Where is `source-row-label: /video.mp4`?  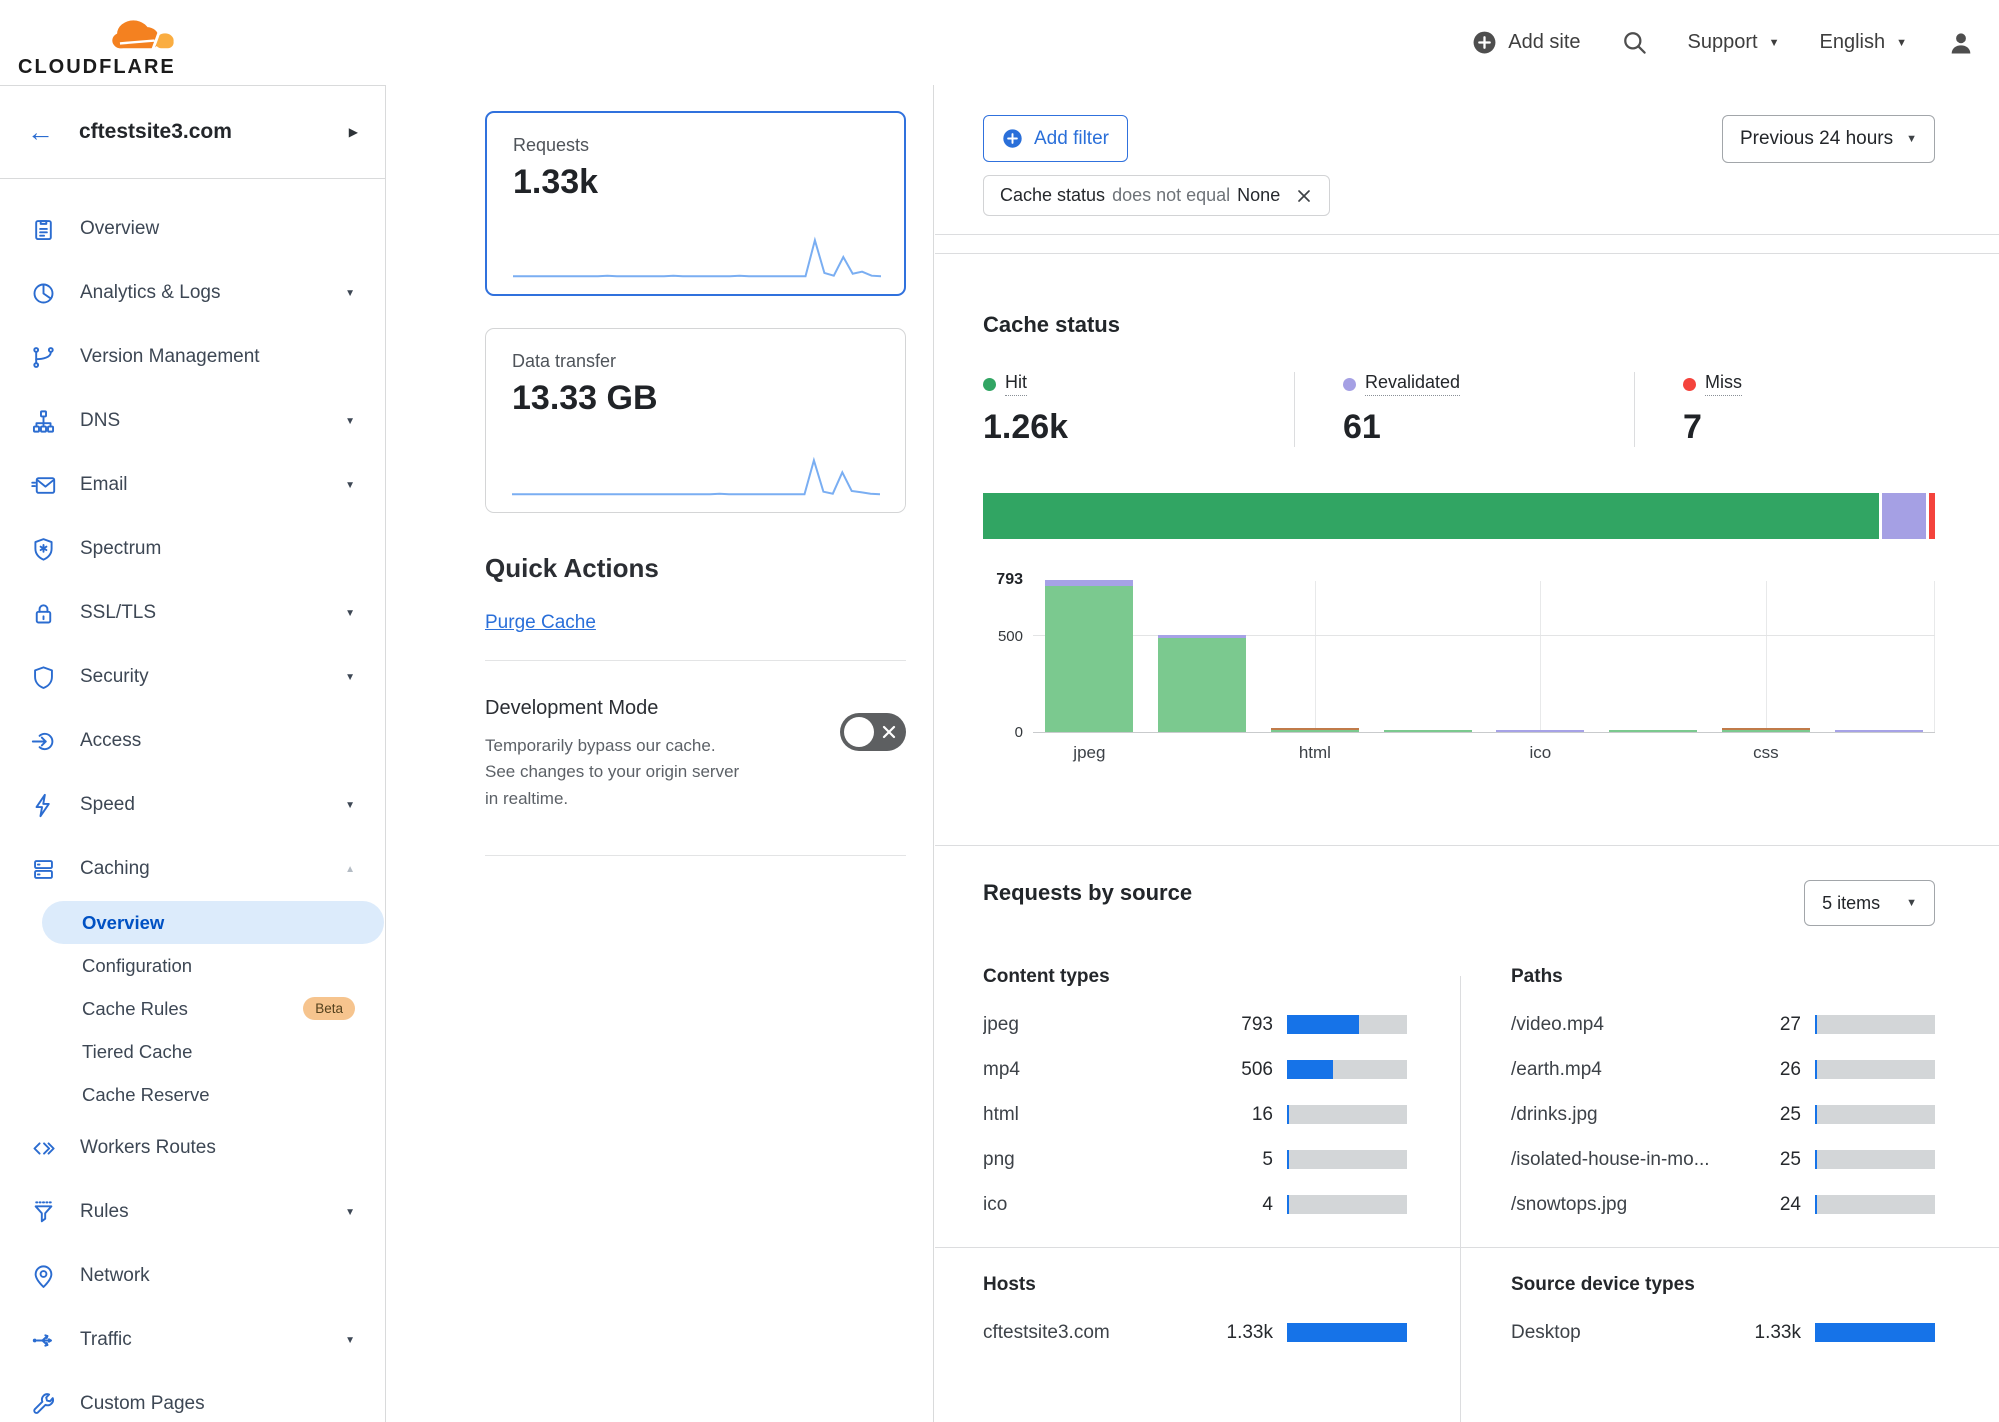 source-row-label: /video.mp4 is located at coordinates (1557, 1024).